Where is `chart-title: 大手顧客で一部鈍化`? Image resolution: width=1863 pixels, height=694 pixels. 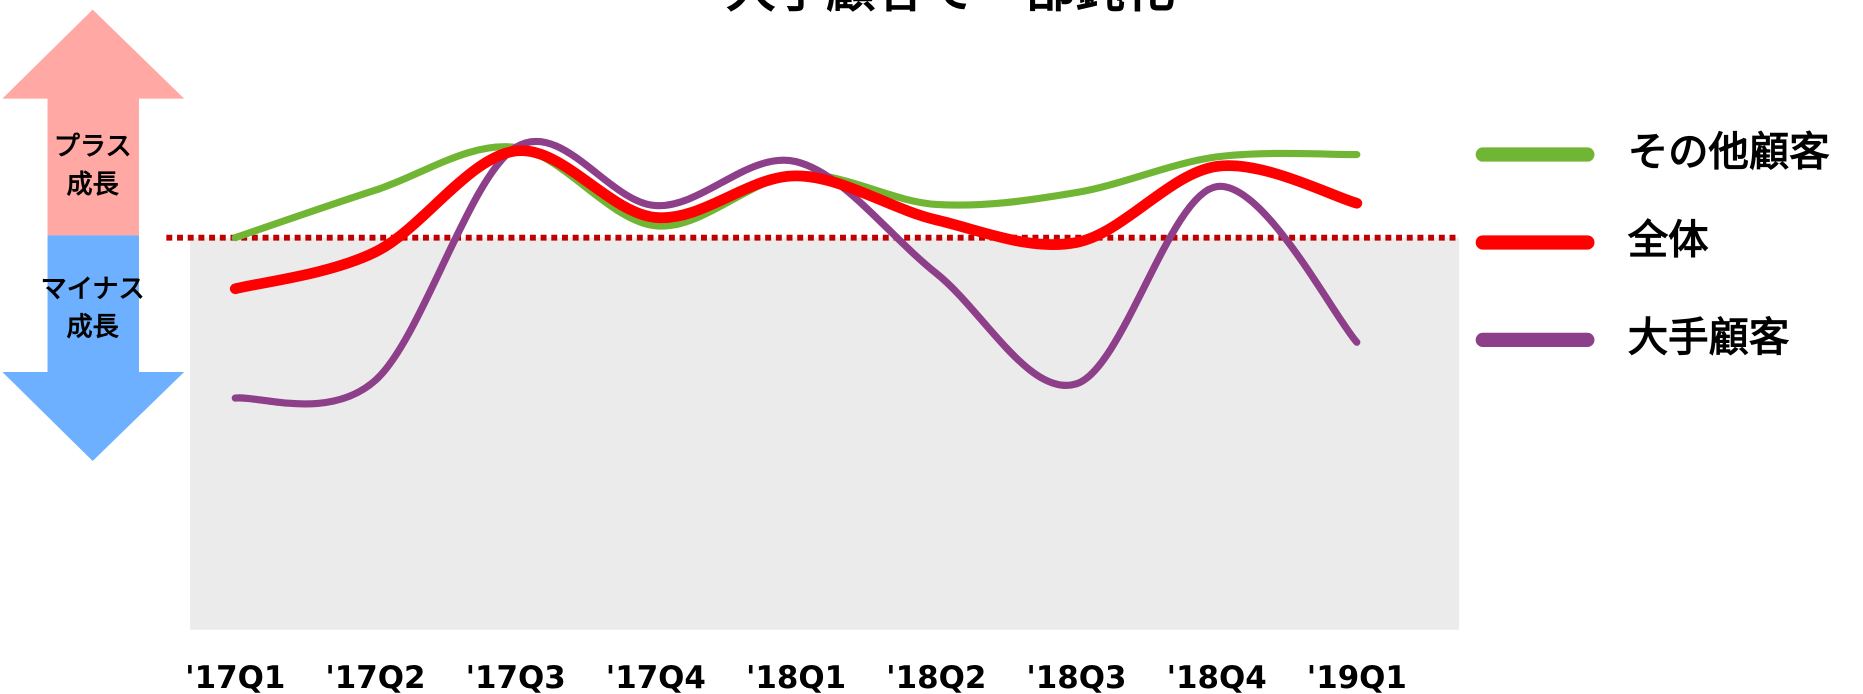 chart-title: 大手顧客で一部鈍化 is located at coordinates (950, 9).